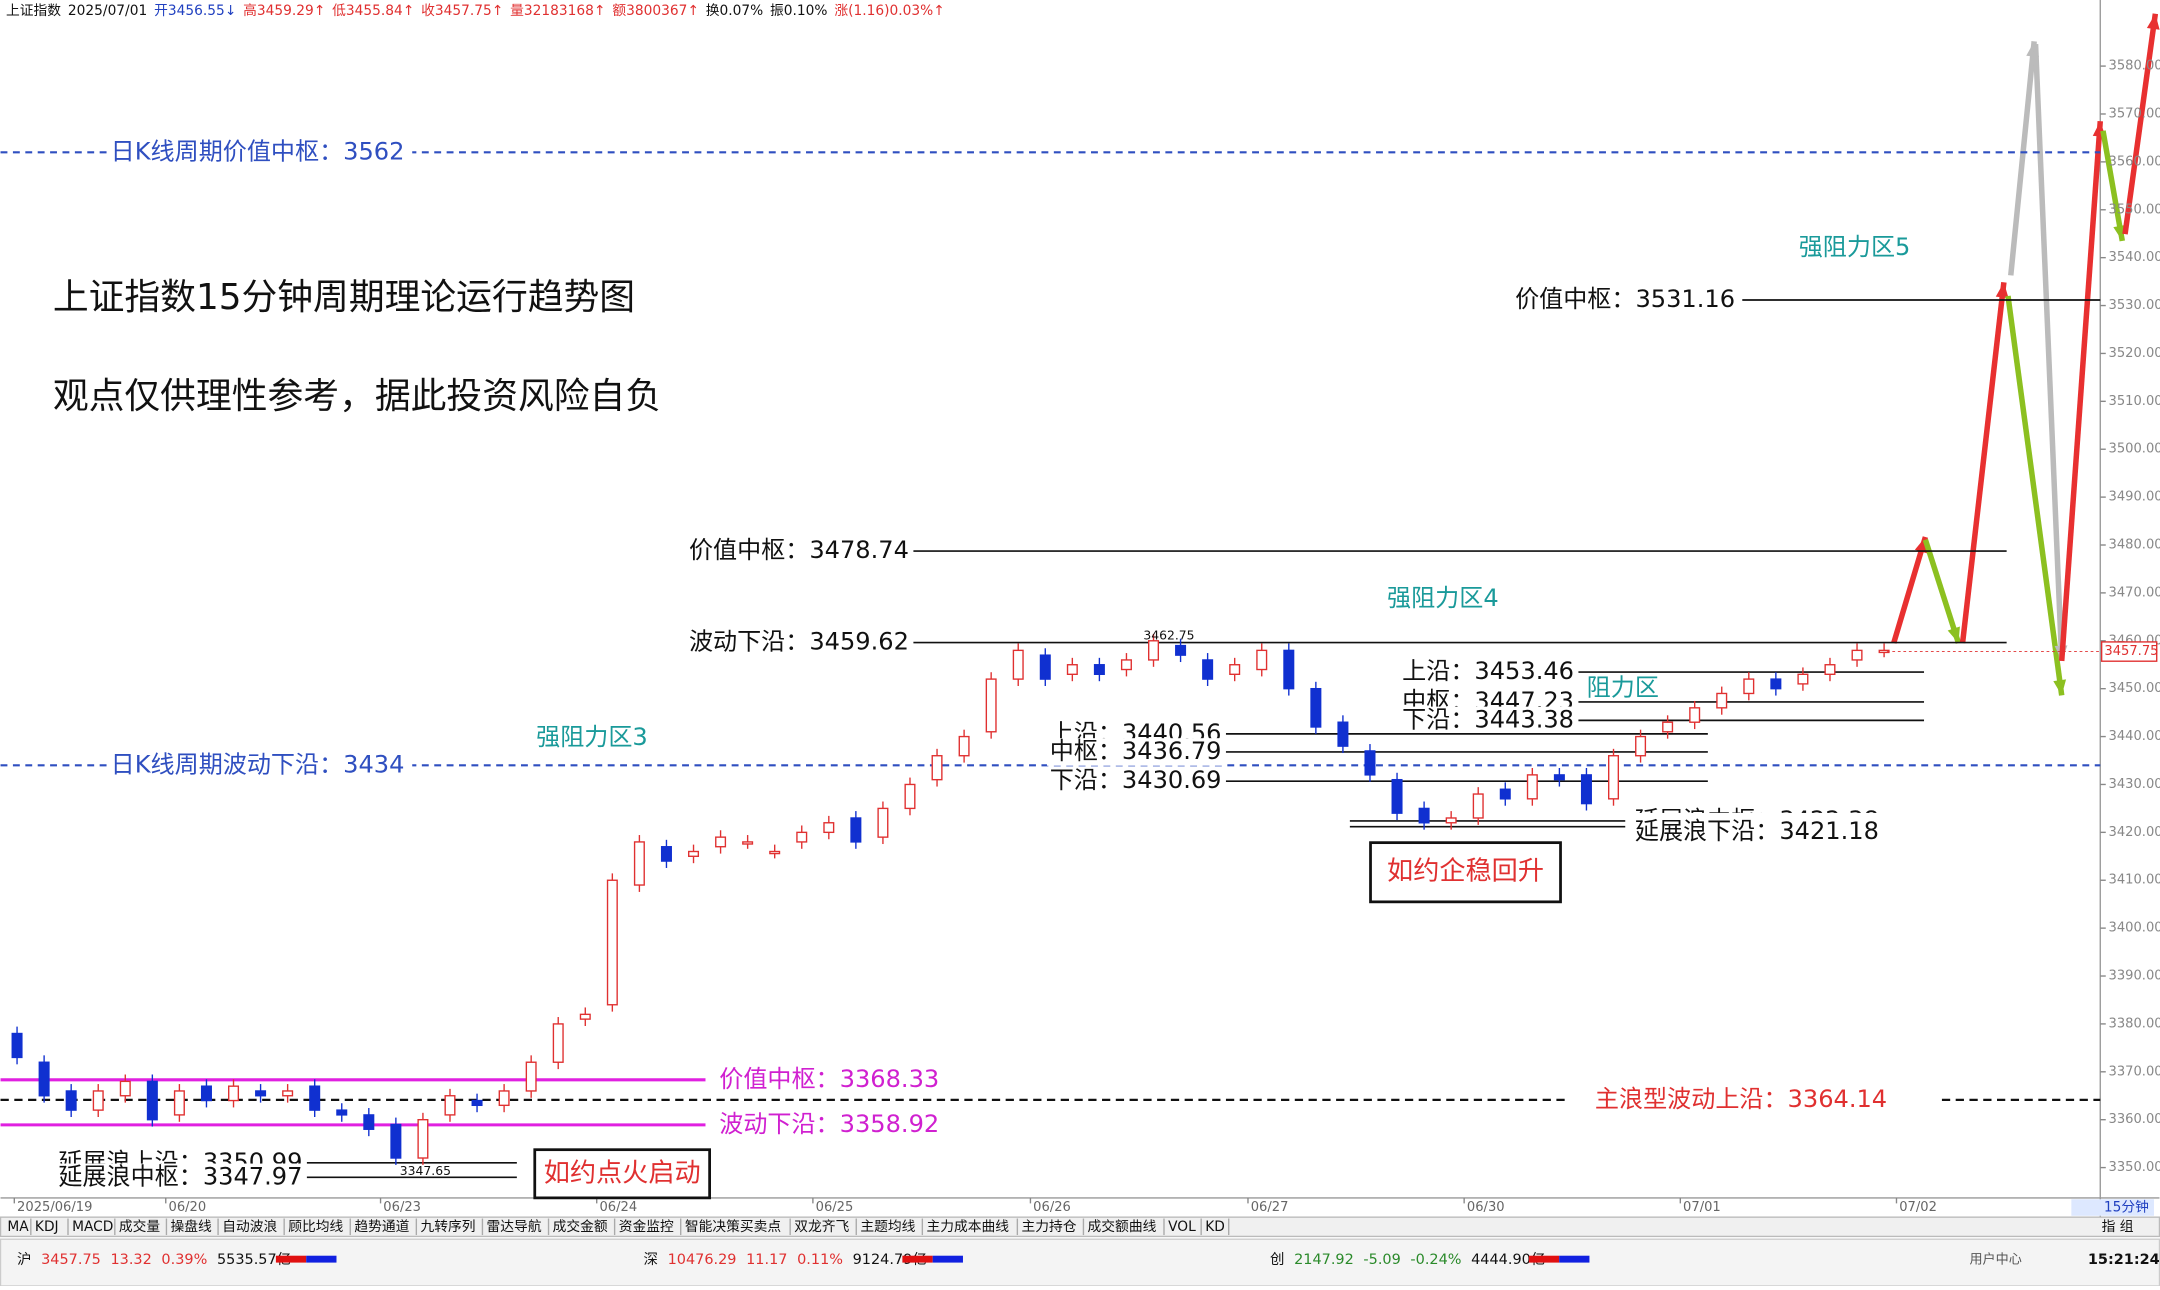  Describe the element at coordinates (821, 1227) in the screenshot. I see `toolbar-item: 双龙齐飞` at that location.